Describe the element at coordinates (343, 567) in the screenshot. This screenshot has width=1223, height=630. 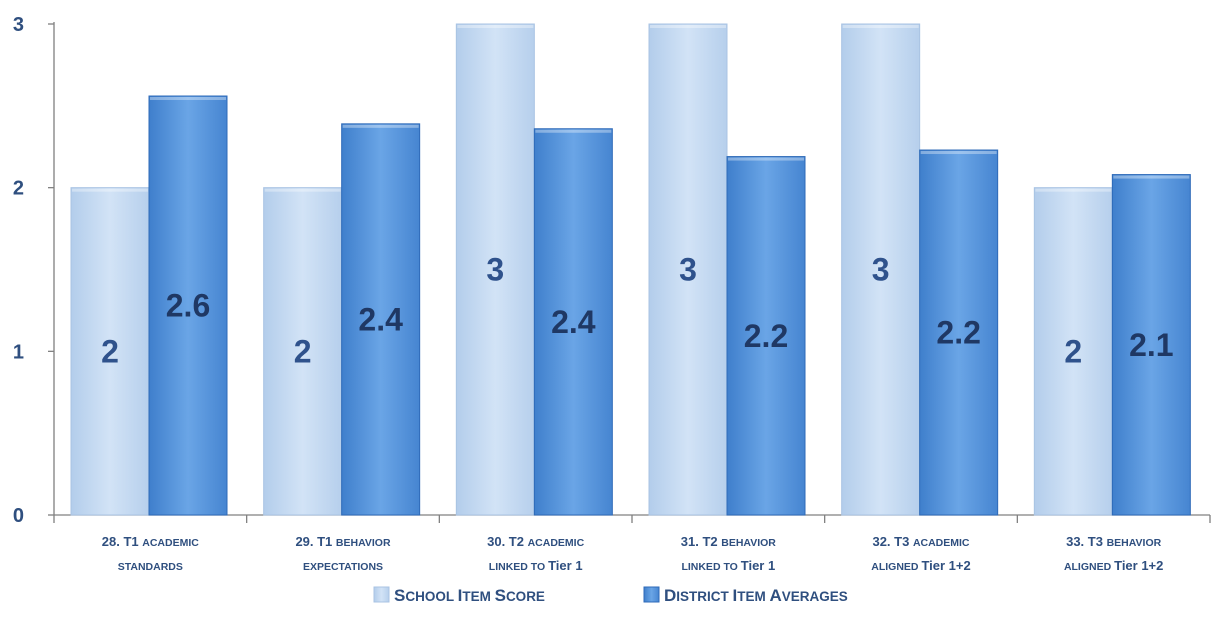
I see `x-category-label-line2: EXPECTATIONS` at that location.